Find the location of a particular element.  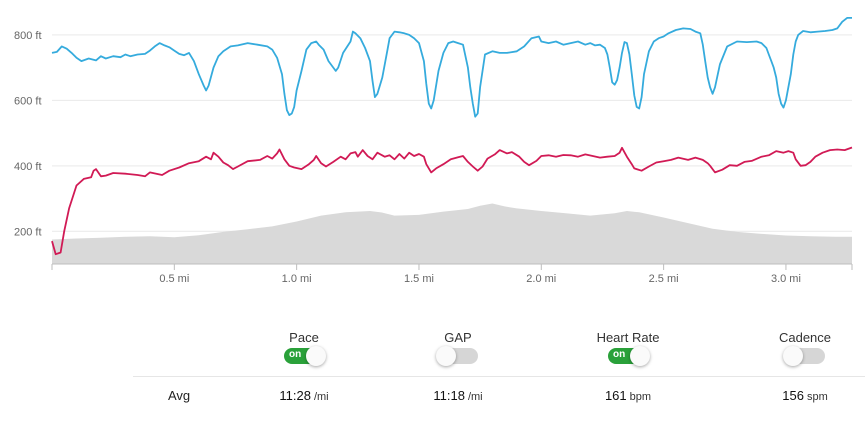

avg-heart-rate-value: 161 is located at coordinates (615, 395).